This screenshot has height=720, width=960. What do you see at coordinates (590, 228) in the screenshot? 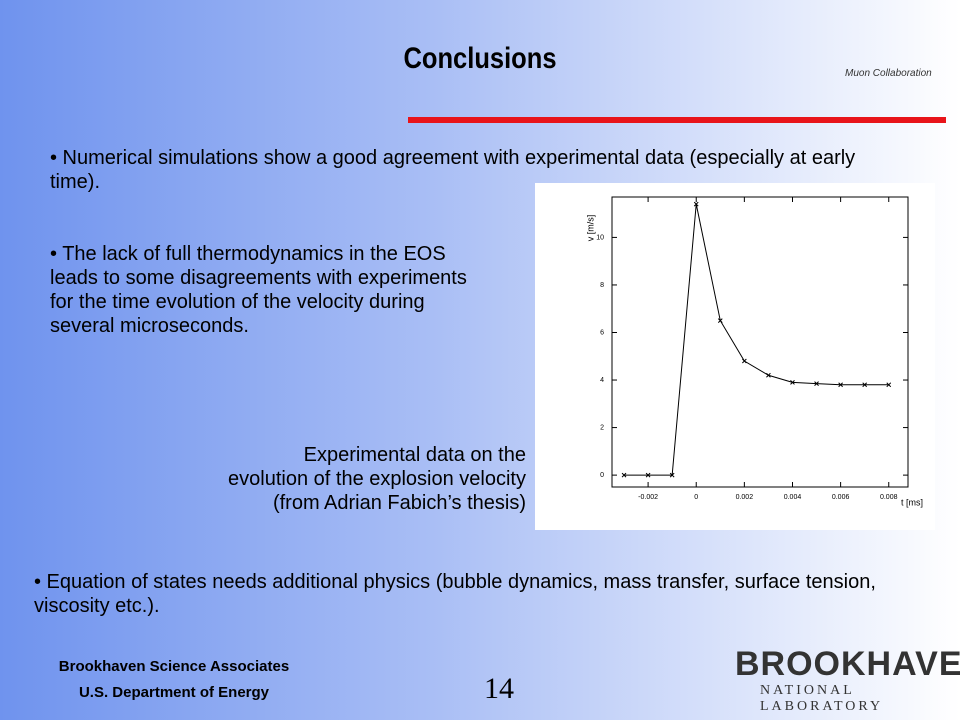
I see `y-axis-label: v [m/s]` at bounding box center [590, 228].